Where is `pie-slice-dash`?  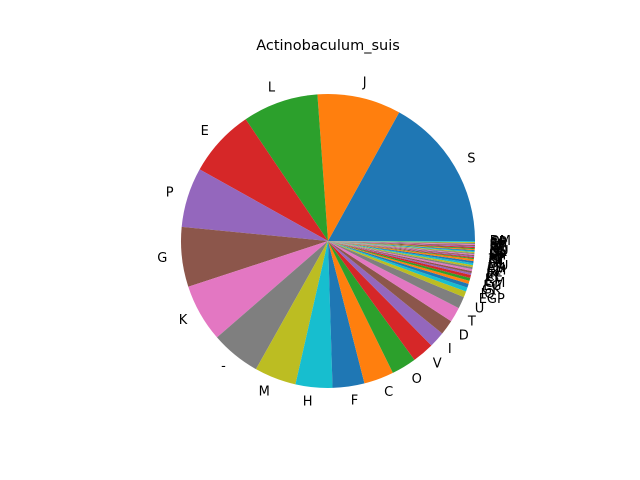
pie-slice-dash is located at coordinates (272, 305).